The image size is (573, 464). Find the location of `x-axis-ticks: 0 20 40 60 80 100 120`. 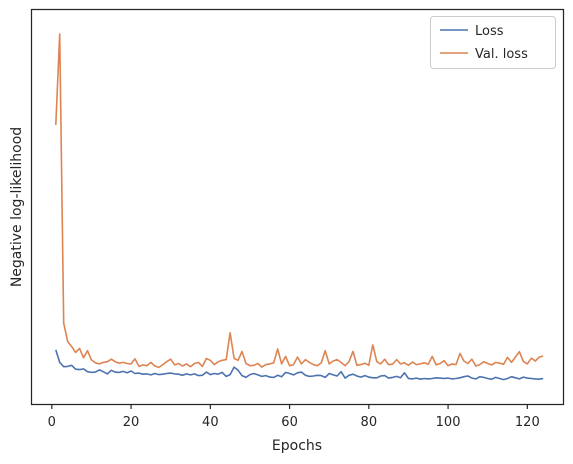

x-axis-ticks: 0 20 40 60 80 100 120 is located at coordinates (294, 417).